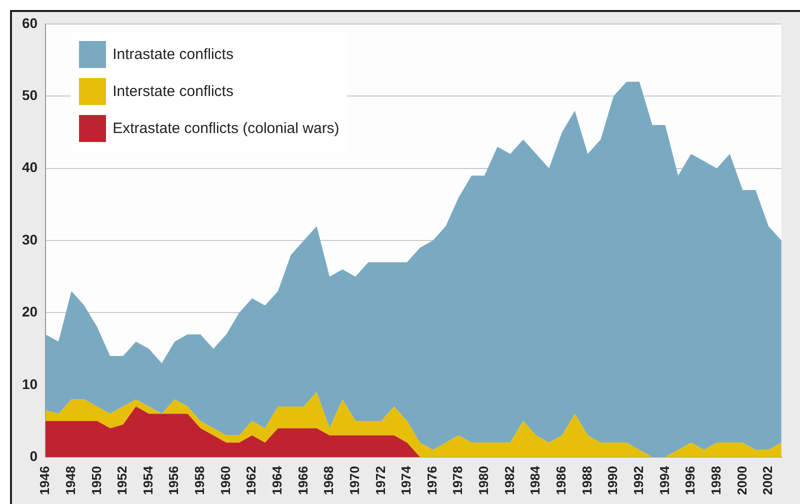 The image size is (800, 504). What do you see at coordinates (561, 480) in the screenshot?
I see `x-tick-label: 1986` at bounding box center [561, 480].